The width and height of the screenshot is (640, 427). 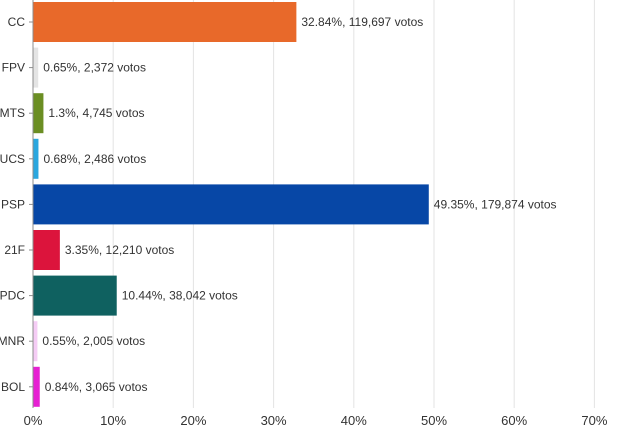 I want to click on category-label: MTS, so click(x=12, y=113).